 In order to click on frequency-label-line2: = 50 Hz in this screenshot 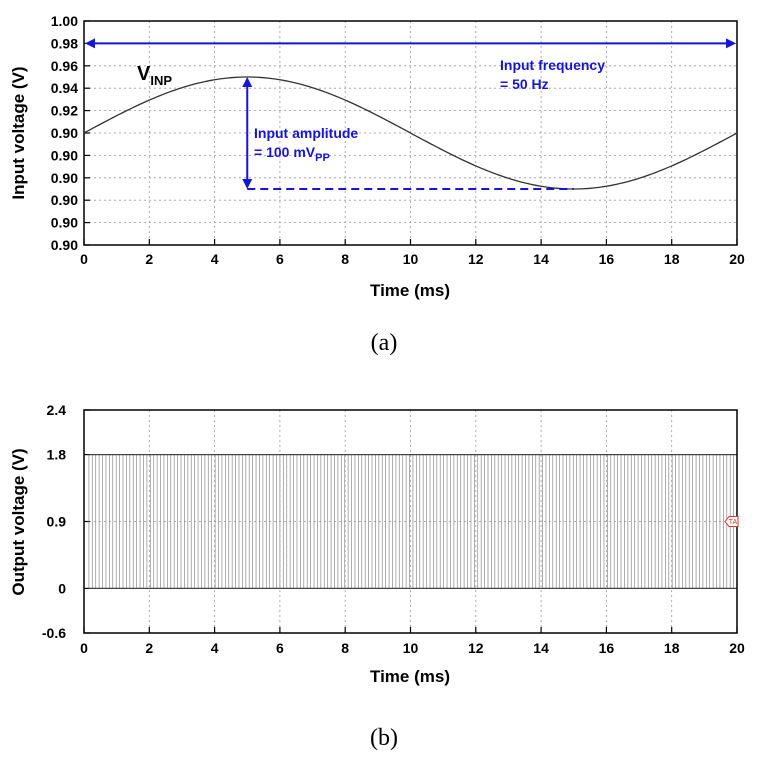, I will do `click(524, 84)`.